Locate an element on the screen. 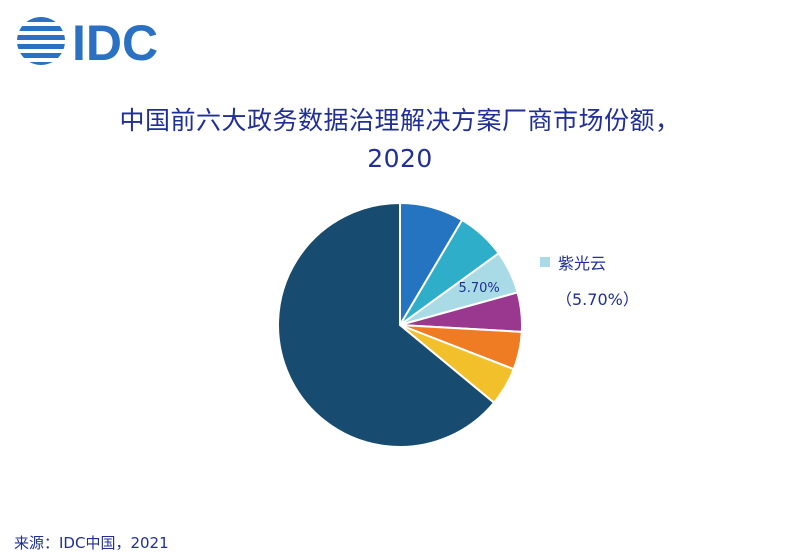  idc-logo-graphic: IDC is located at coordinates (87, 43).